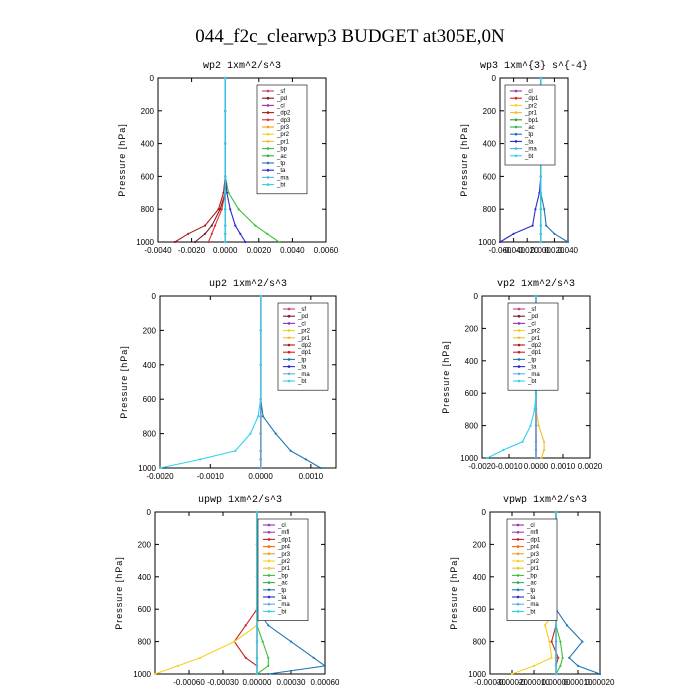  What do you see at coordinates (556, 682) in the screenshot?
I see `x-tick-label: 0.00000` at bounding box center [556, 682].